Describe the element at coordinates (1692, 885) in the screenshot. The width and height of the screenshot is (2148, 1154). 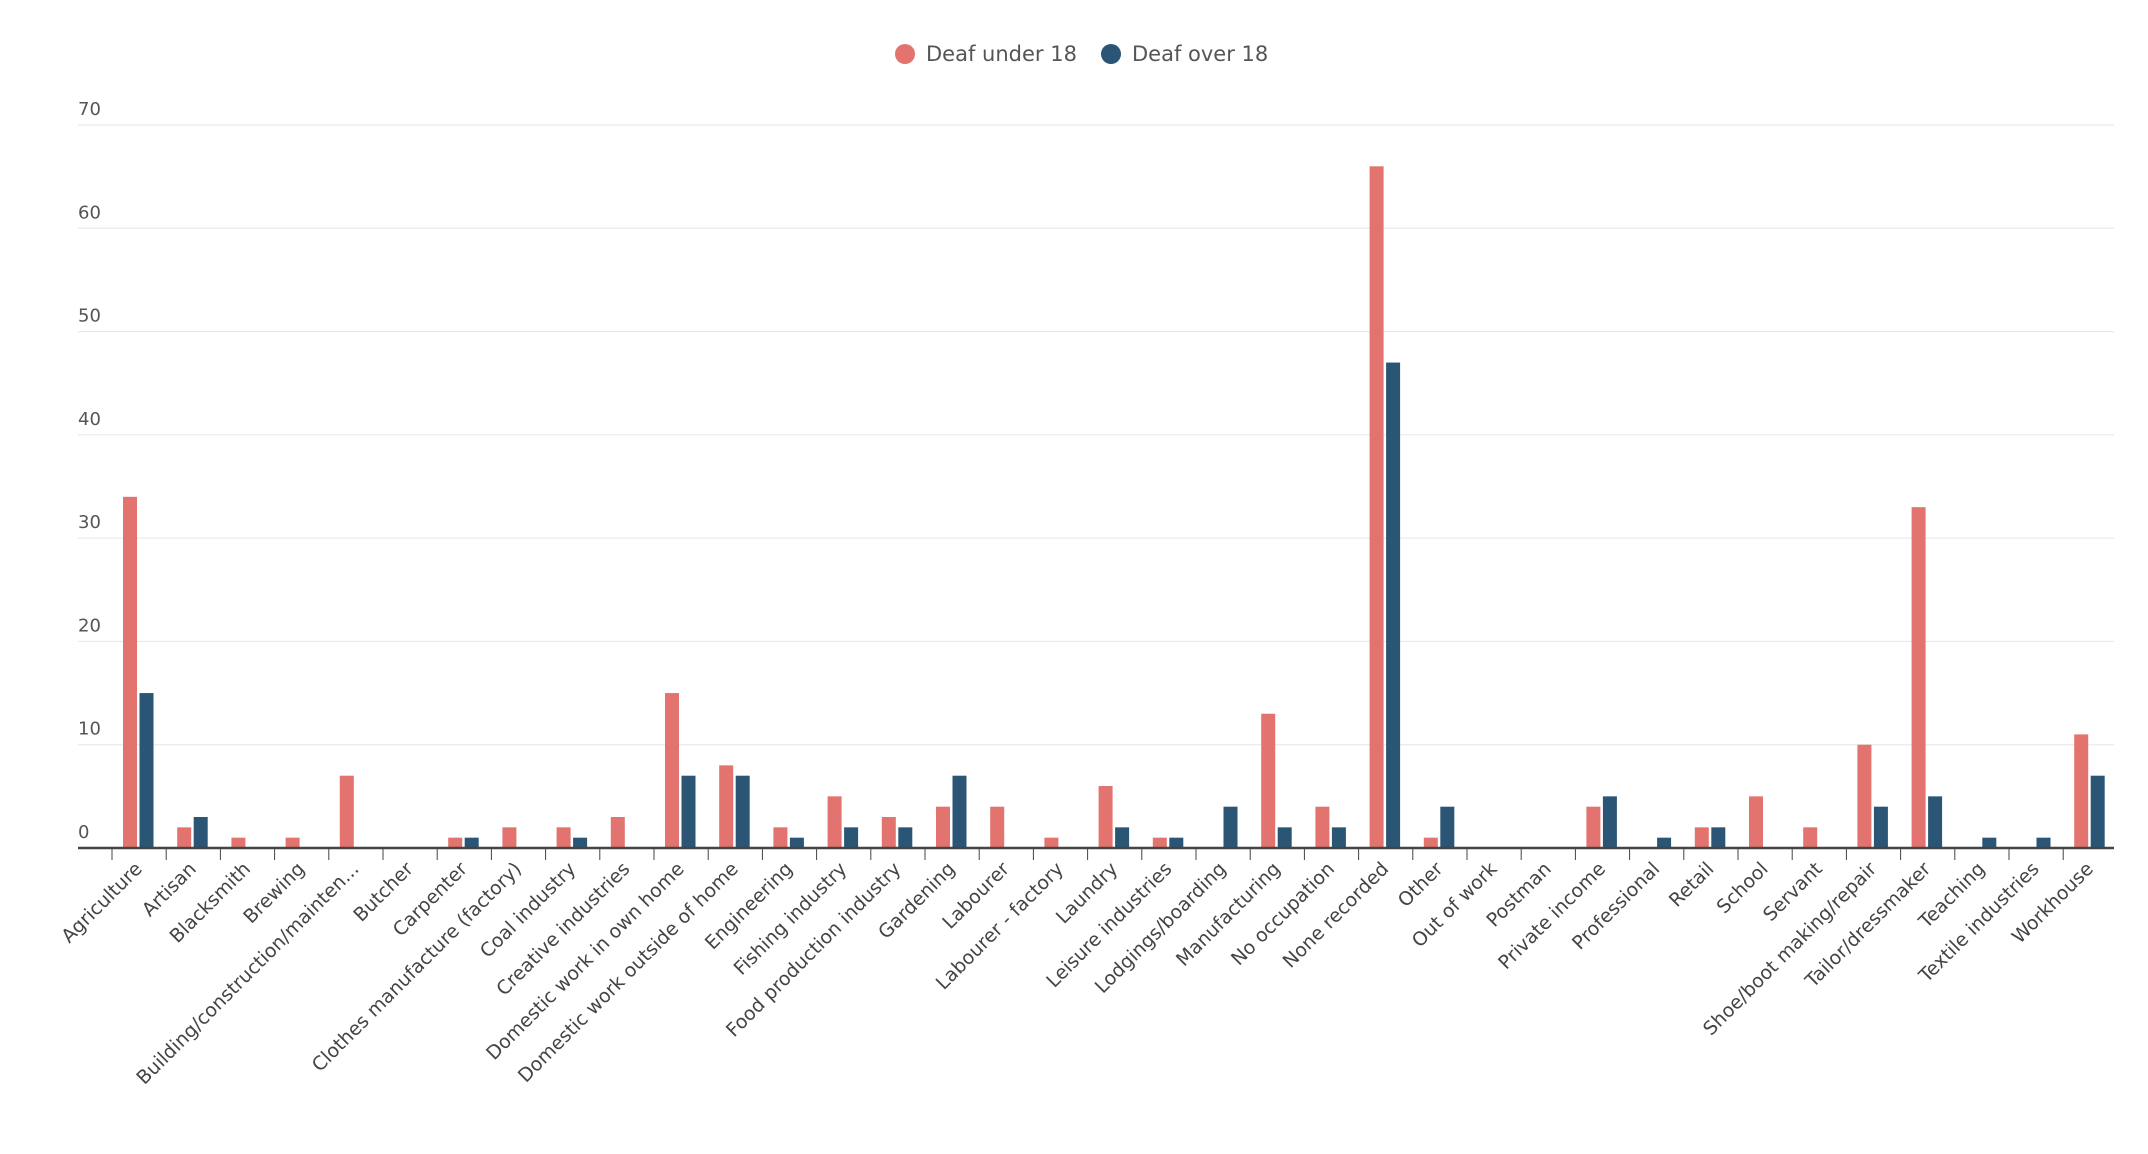
I see `x-tick-label: Retail` at that location.